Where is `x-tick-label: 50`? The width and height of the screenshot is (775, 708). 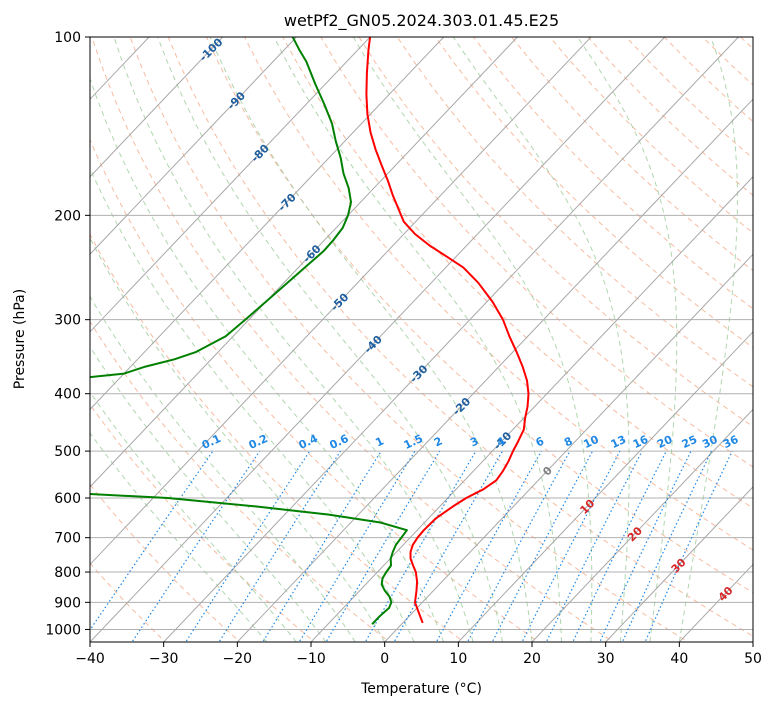 x-tick-label: 50 is located at coordinates (753, 659).